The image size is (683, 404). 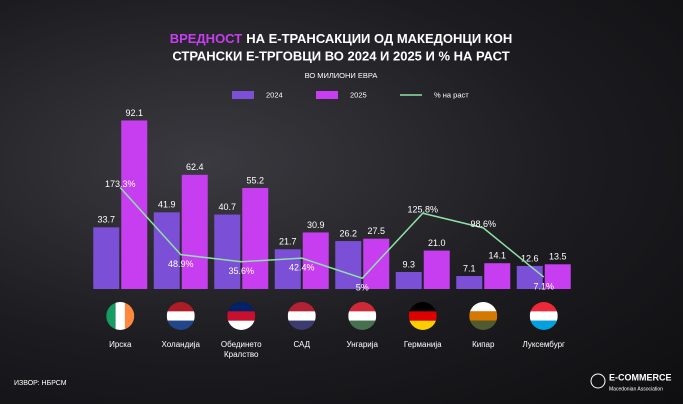 What do you see at coordinates (530, 258) in the screenshot?
I see `value-label: 12.6` at bounding box center [530, 258].